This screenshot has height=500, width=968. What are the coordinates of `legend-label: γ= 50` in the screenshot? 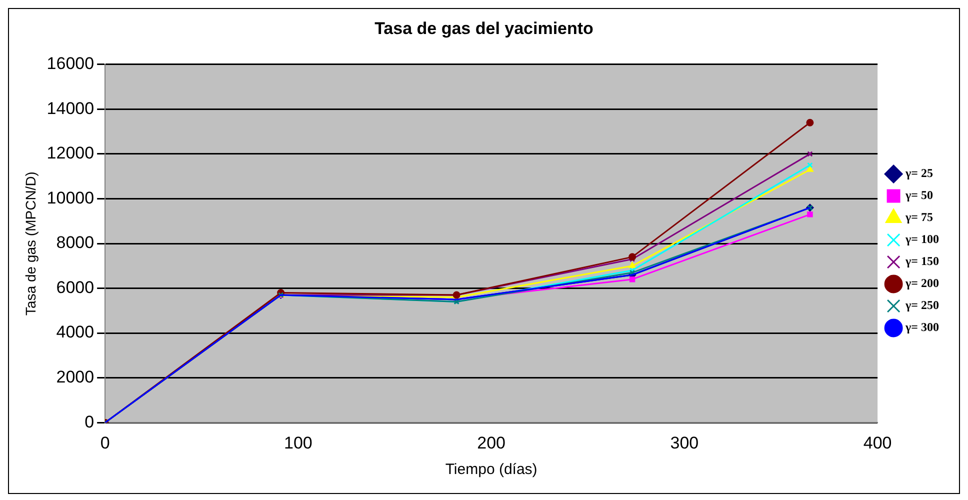 It's located at (918, 195).